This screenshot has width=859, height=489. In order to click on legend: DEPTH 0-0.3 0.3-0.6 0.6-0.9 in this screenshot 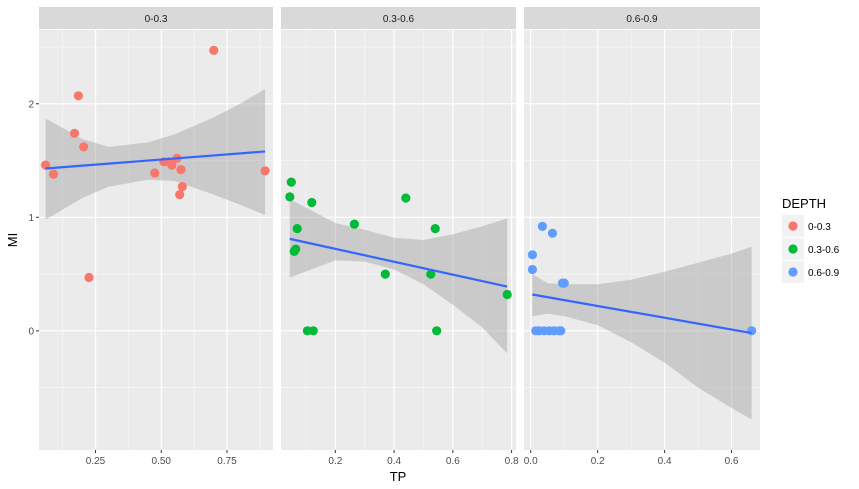, I will do `click(811, 239)`.